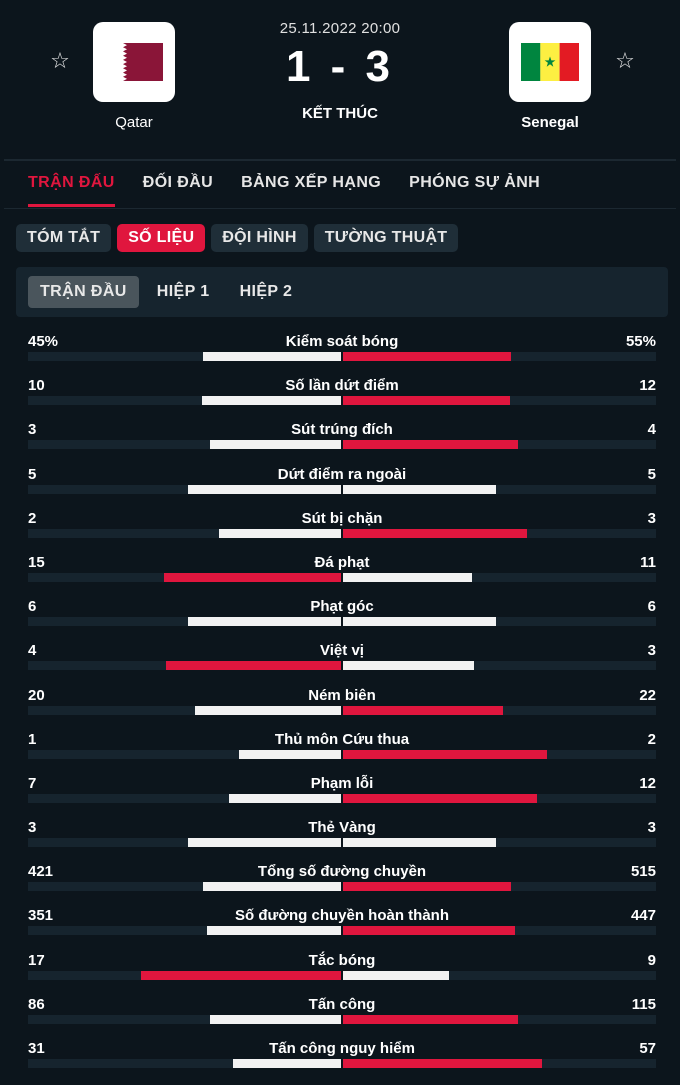 This screenshot has height=1085, width=680. I want to click on stat-home-value: 10, so click(36, 386).